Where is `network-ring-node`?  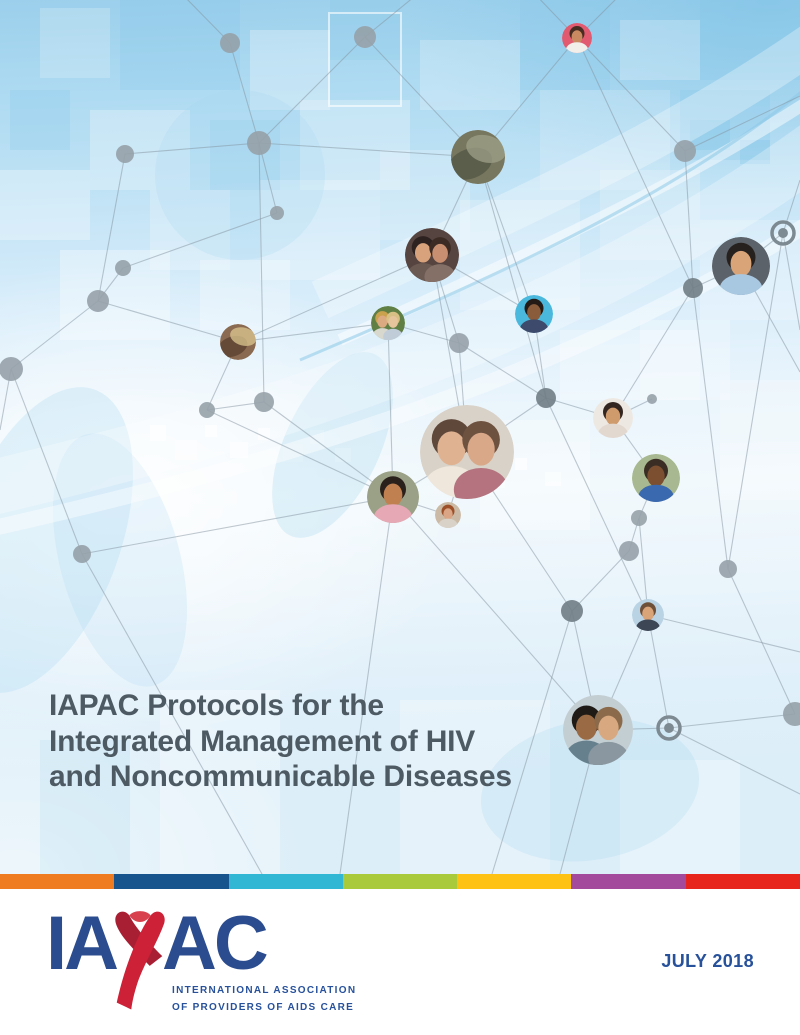 network-ring-node is located at coordinates (783, 233).